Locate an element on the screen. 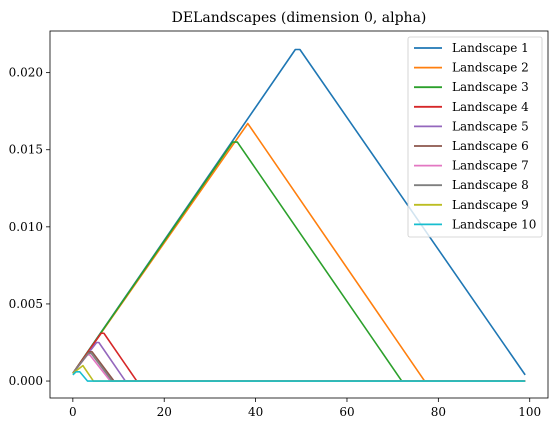  x-tick-label: 40 is located at coordinates (255, 412).